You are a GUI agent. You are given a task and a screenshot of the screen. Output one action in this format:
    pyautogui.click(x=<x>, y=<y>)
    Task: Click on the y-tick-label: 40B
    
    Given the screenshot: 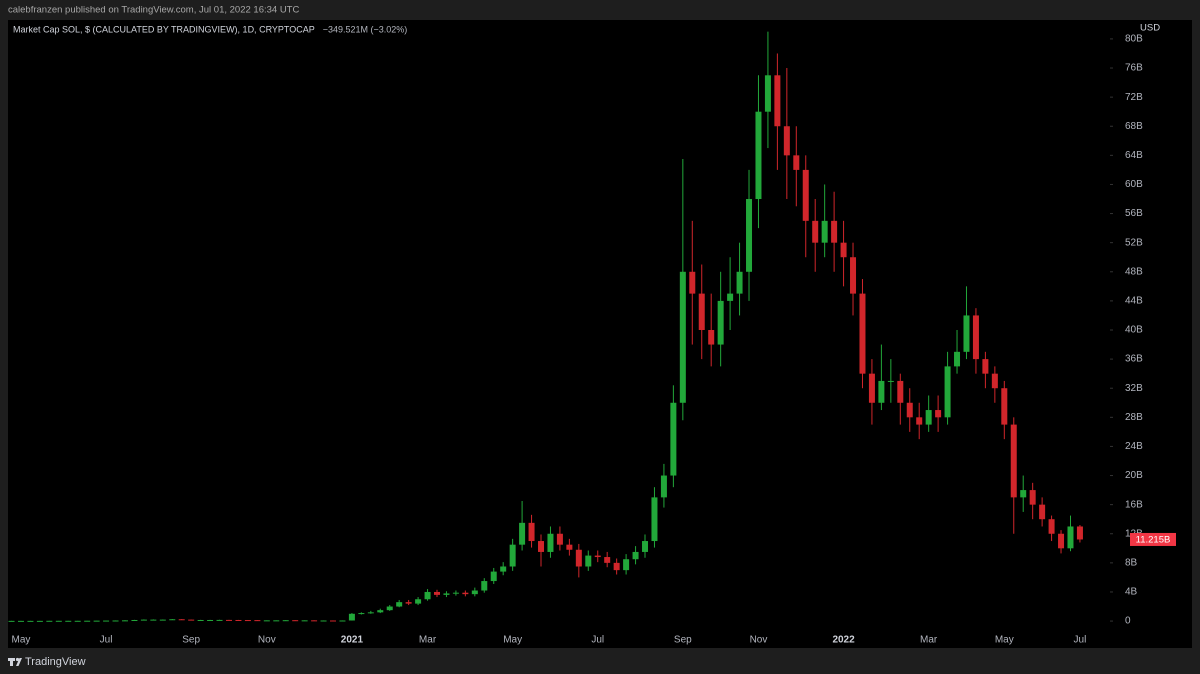 What is the action you would take?
    pyautogui.click(x=1134, y=330)
    